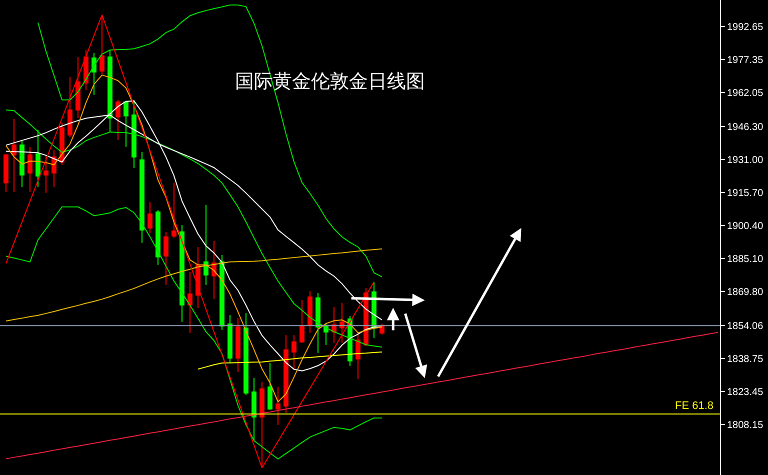  What do you see at coordinates (745, 326) in the screenshot?
I see `y-tick-label: 1854.06` at bounding box center [745, 326].